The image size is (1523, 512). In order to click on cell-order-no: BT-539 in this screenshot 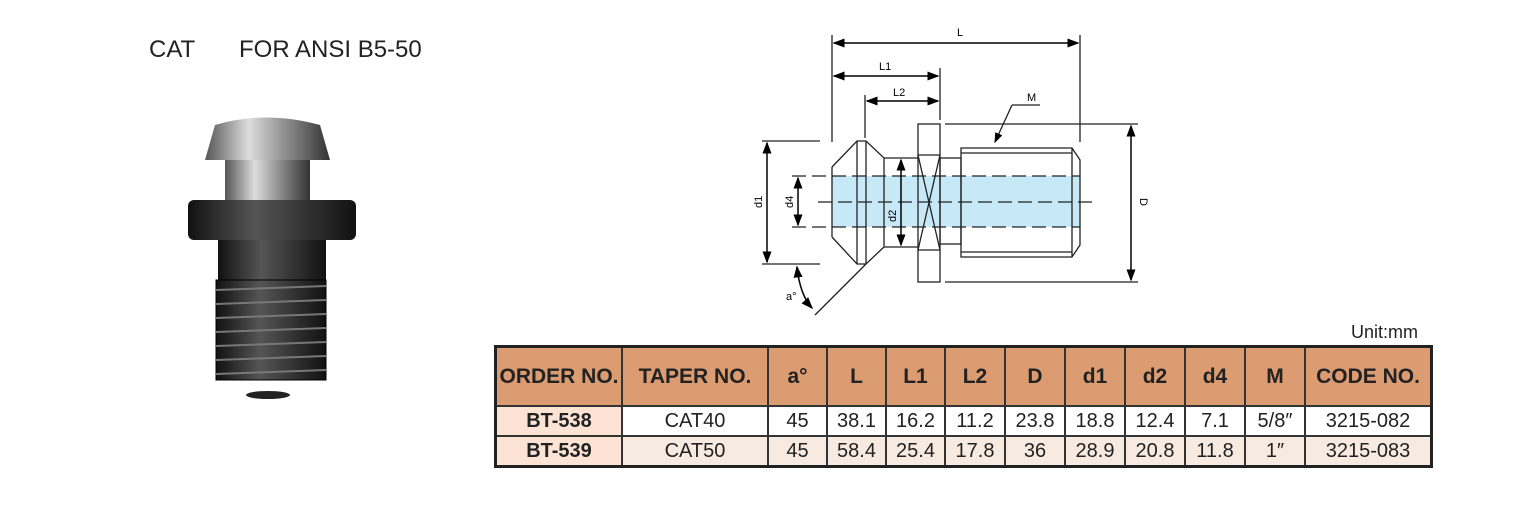, I will do `click(558, 451)`.